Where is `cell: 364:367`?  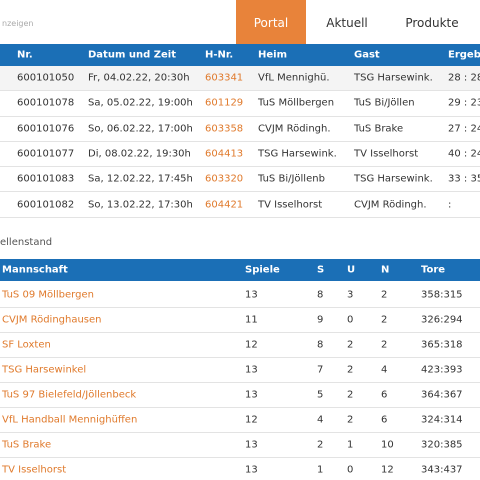
cell: 364:367 is located at coordinates (442, 395).